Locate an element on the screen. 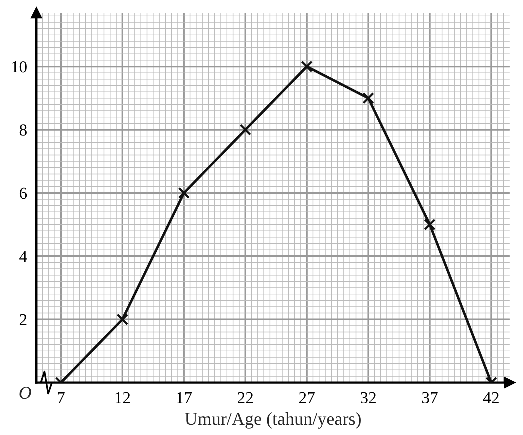  x-tick-label: 7 is located at coordinates (61, 398).